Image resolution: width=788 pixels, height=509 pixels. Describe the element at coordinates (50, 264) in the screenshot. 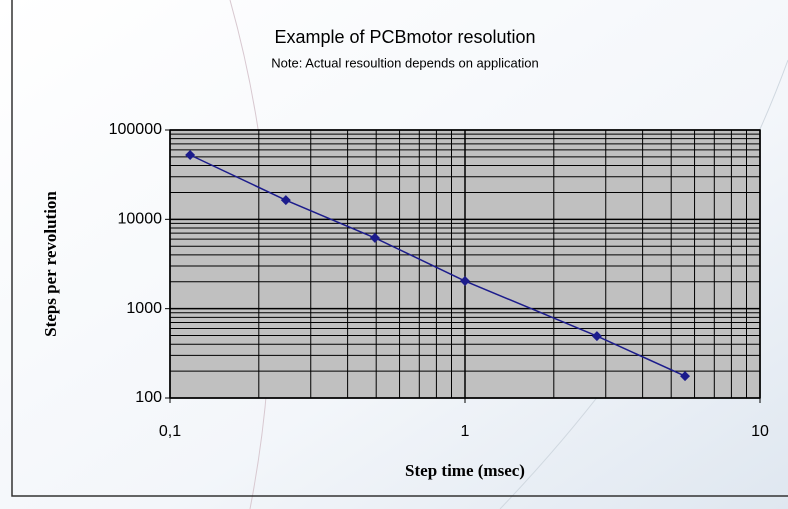

I see `y-axis-title: Steps per revolution` at that location.